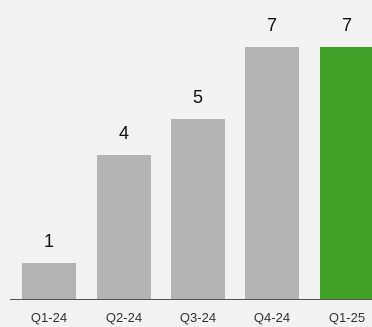 Image resolution: width=372 pixels, height=327 pixels. Describe the element at coordinates (198, 97) in the screenshot. I see `data-label-Q3-24: 5` at that location.